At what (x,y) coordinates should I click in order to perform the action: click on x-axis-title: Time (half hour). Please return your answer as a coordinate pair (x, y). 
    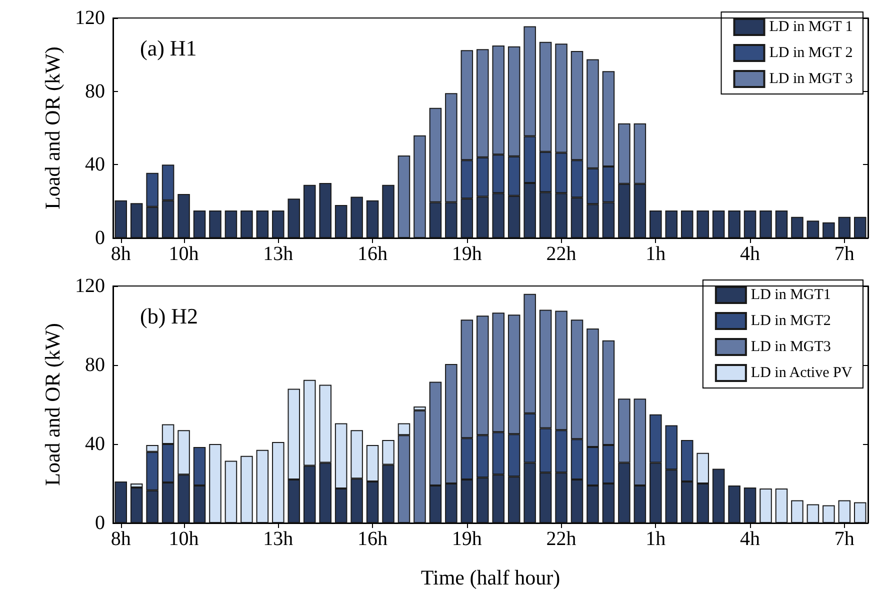
    Looking at the image, I should click on (490, 578).